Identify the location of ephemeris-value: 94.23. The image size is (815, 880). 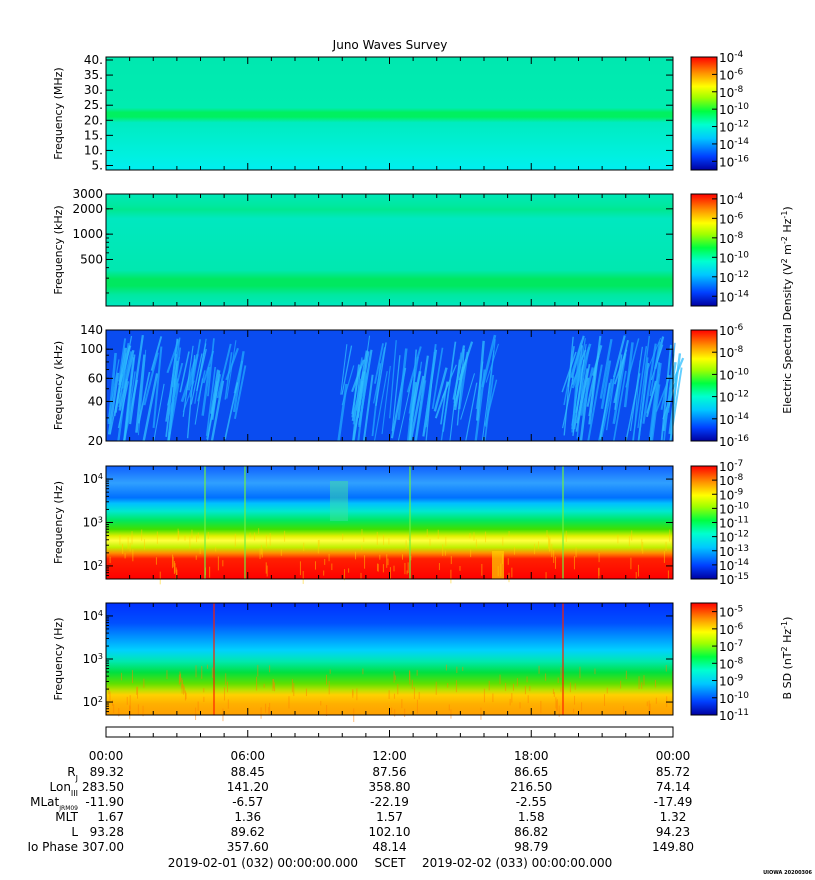
(673, 832).